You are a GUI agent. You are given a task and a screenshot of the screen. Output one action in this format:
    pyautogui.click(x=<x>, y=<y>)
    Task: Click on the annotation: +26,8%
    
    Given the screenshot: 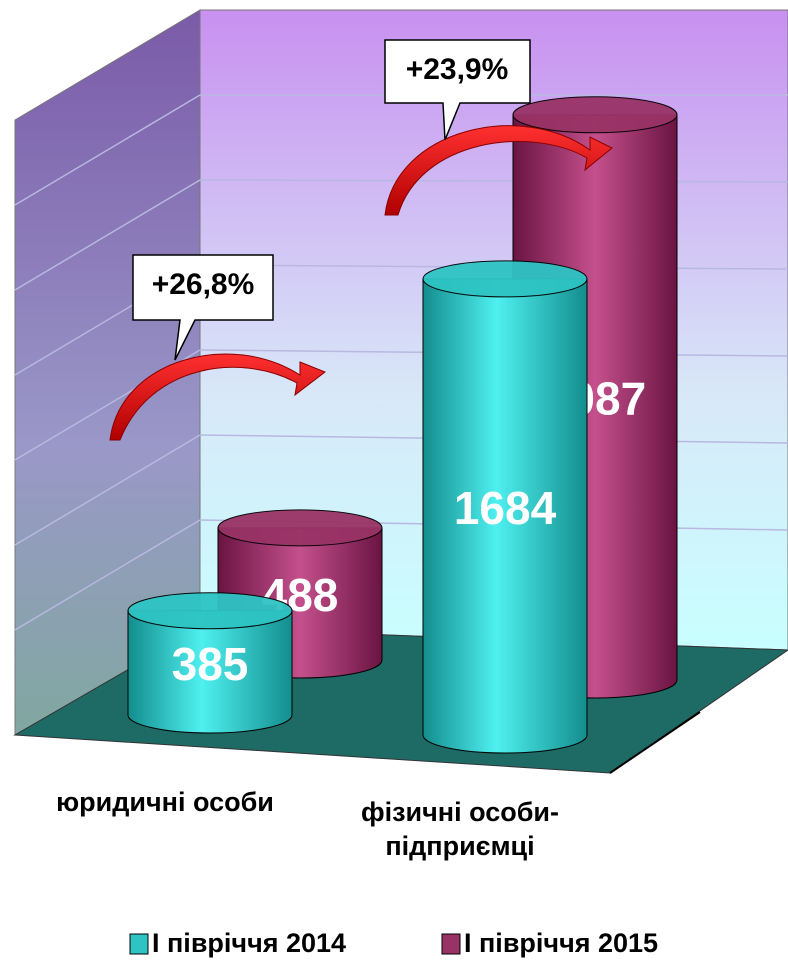 What is the action you would take?
    pyautogui.click(x=203, y=284)
    